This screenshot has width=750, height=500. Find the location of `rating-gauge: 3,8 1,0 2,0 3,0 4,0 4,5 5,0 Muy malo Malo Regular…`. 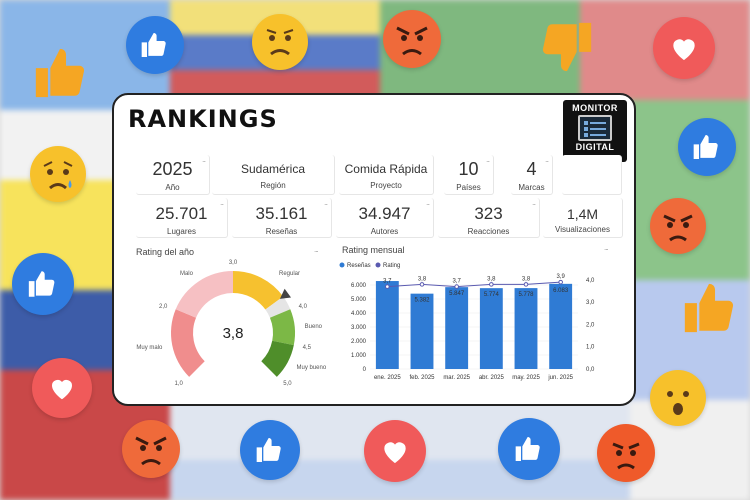

rating-gauge: 3,8 1,0 2,0 3,0 4,0 4,5 5,0 Muy malo Malo Regular… is located at coordinates (231, 323).